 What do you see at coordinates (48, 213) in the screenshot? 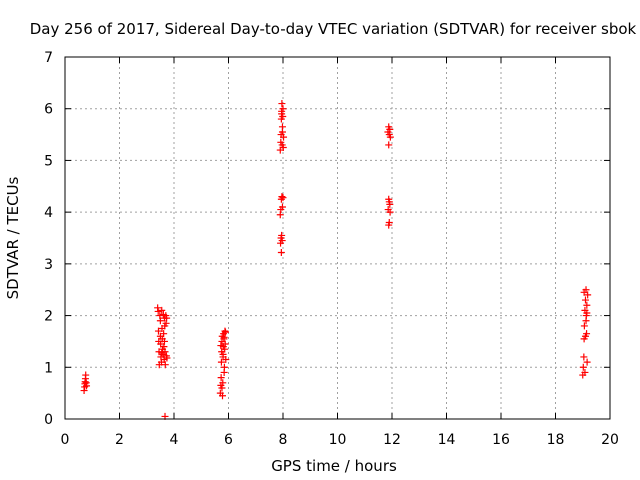
I see `y-tick-label: 4` at bounding box center [48, 213].